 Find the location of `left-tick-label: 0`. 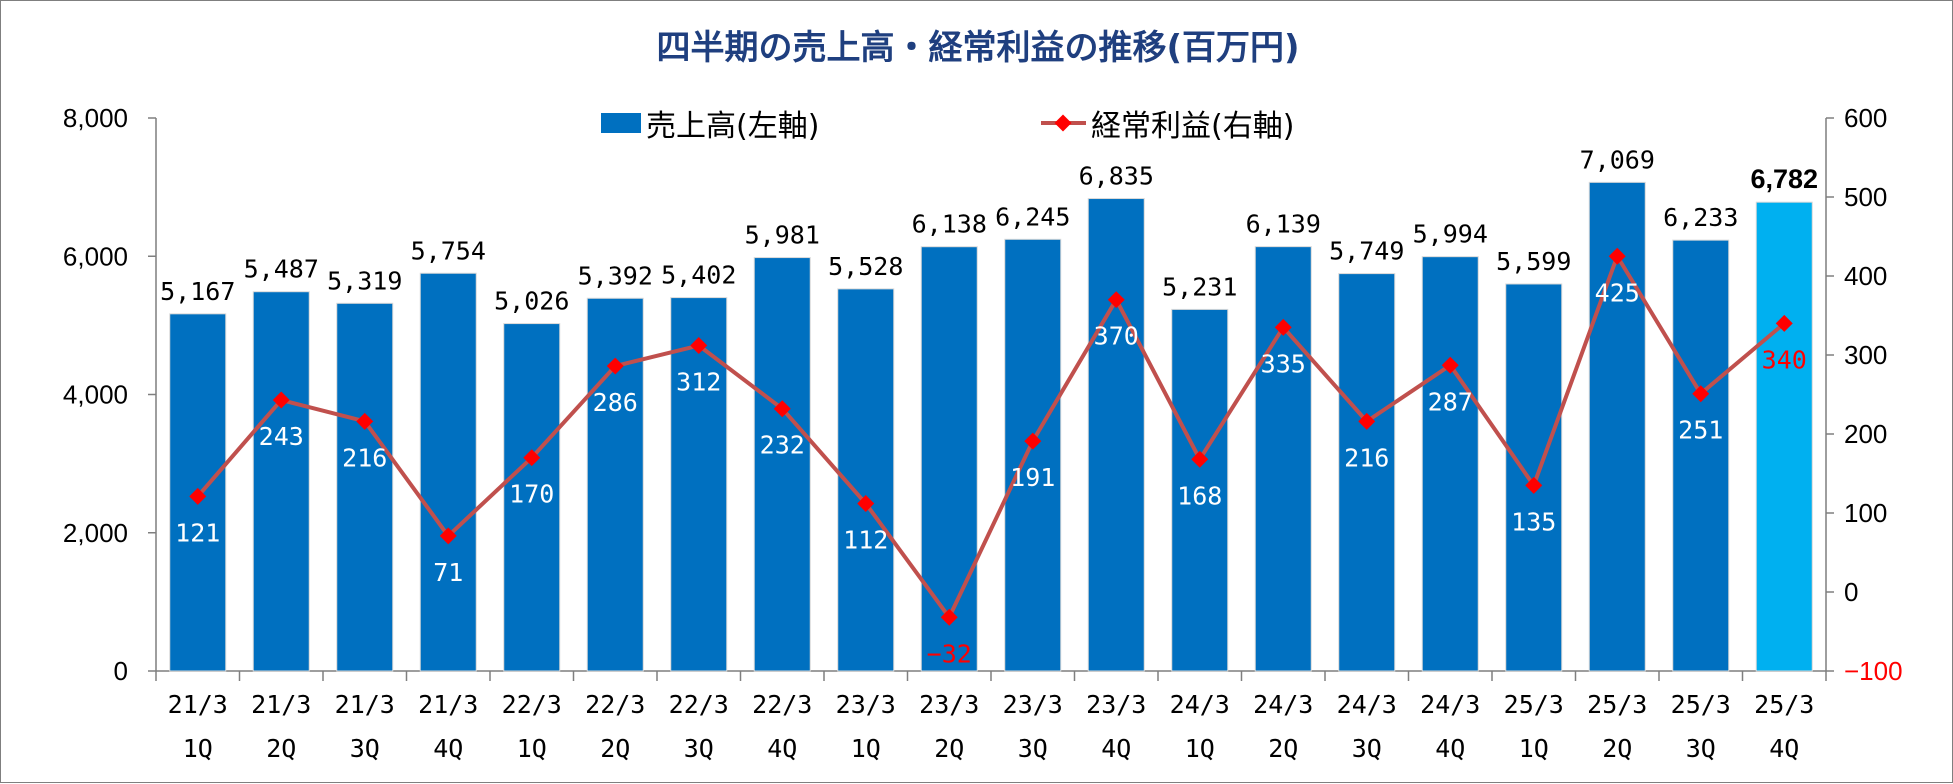

left-tick-label: 0 is located at coordinates (121, 671).